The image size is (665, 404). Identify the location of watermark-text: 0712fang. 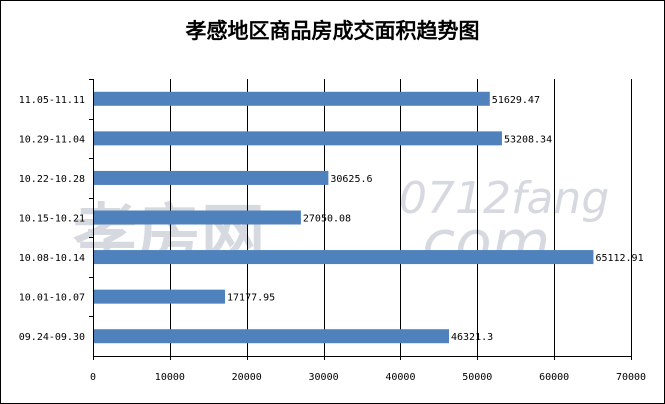
(504, 198).